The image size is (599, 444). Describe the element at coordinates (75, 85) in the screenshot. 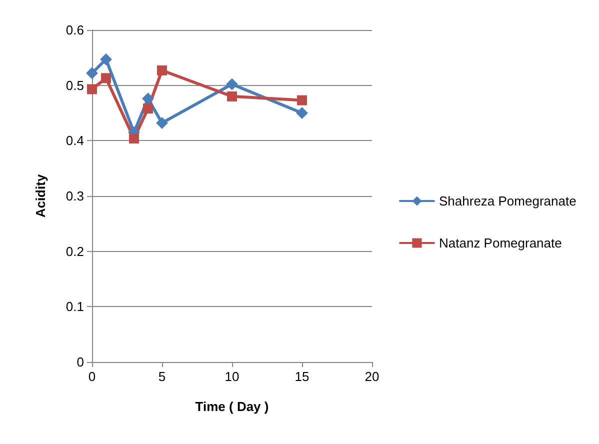

I see `y-tick-label: 0.5` at that location.